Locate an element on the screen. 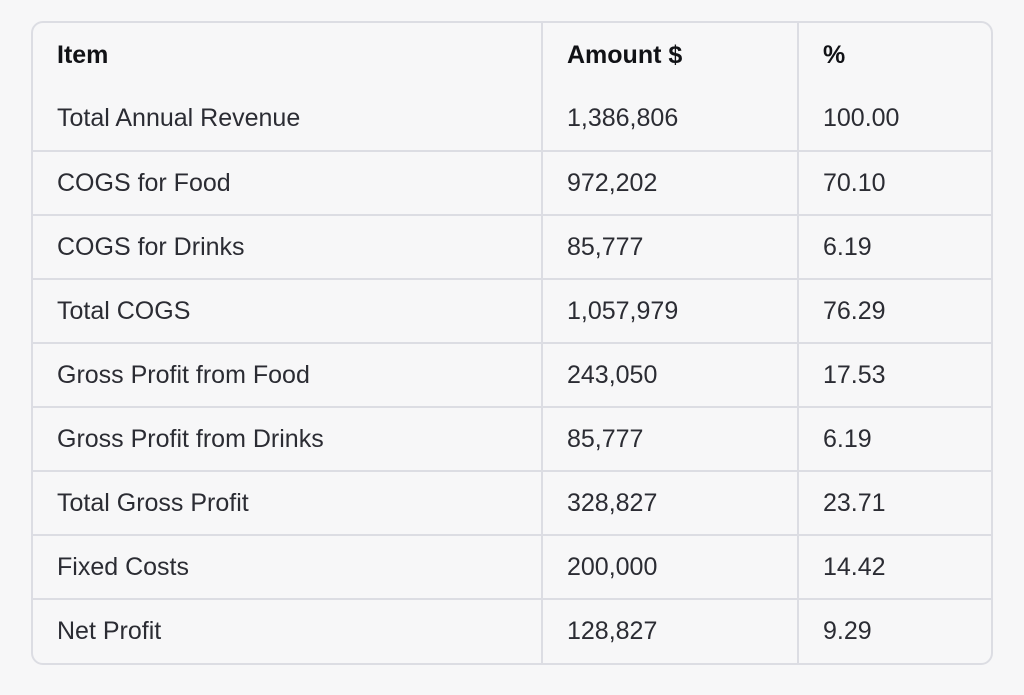 The image size is (1024, 695). header-amount: Amount $ is located at coordinates (669, 55).